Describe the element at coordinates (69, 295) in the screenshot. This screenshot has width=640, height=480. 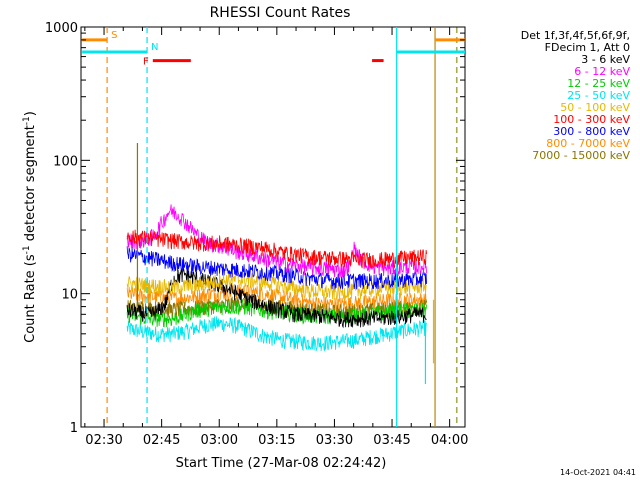
I see `y-tick-label: 10` at that location.